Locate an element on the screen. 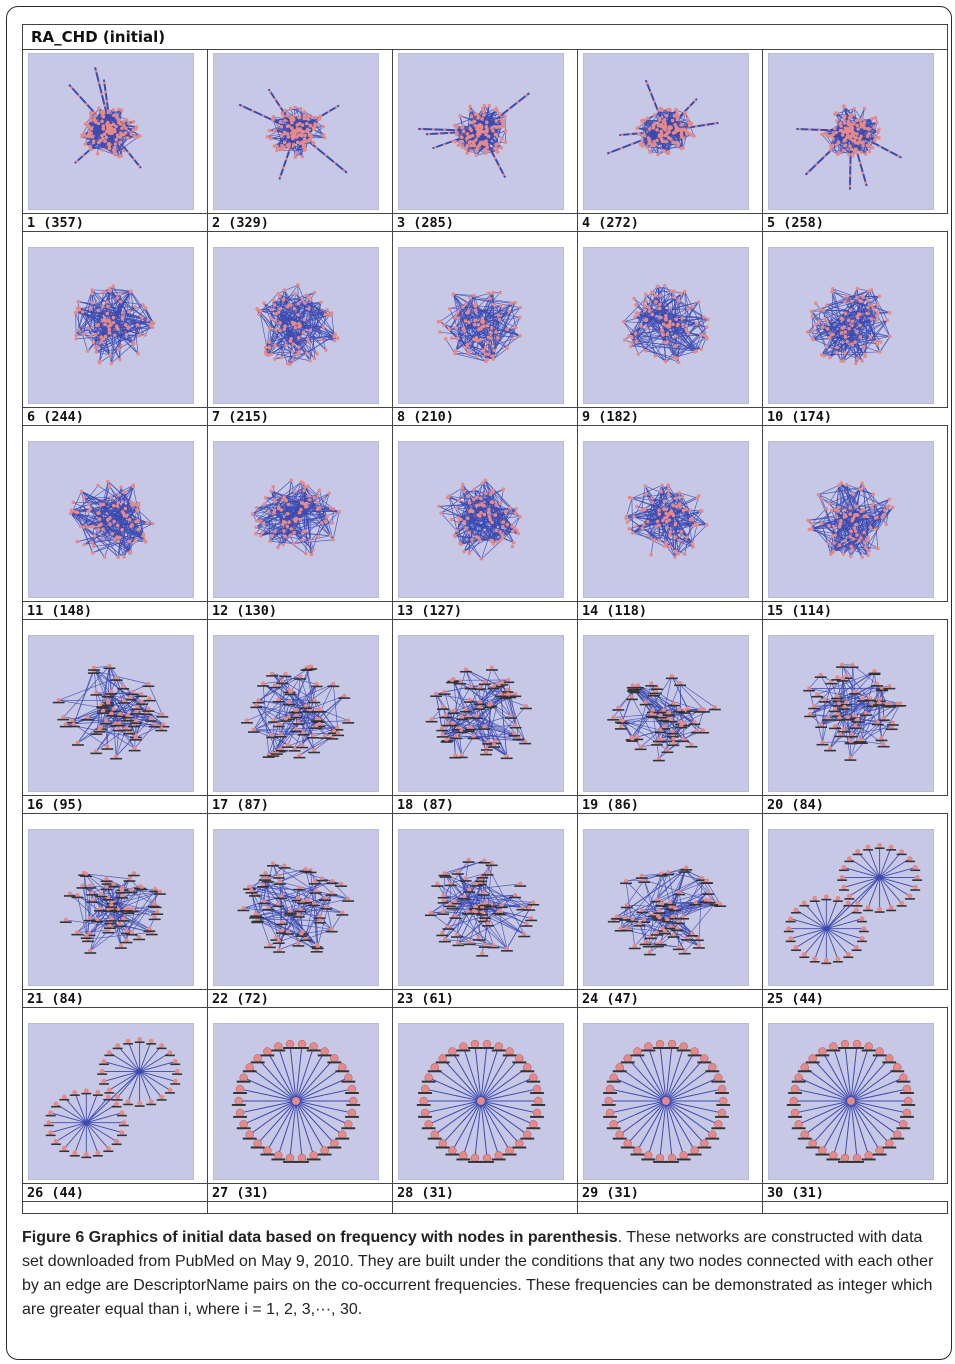  network-panel: 12 (130) is located at coordinates (300, 535).